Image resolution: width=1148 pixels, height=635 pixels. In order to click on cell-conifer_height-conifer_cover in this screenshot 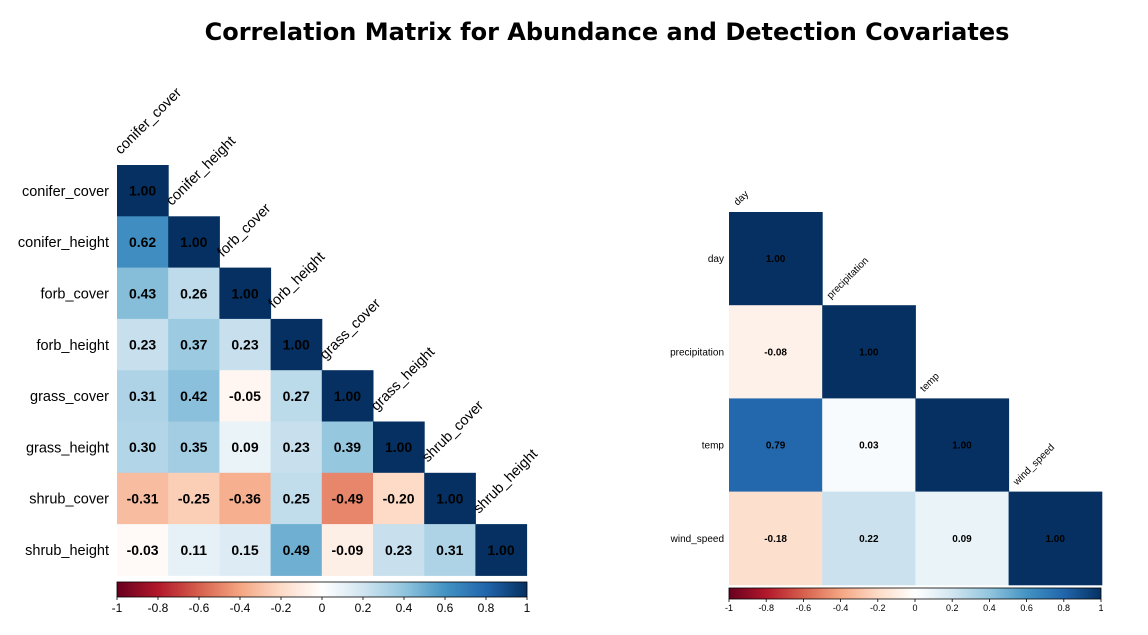, I will do `click(143, 242)`.